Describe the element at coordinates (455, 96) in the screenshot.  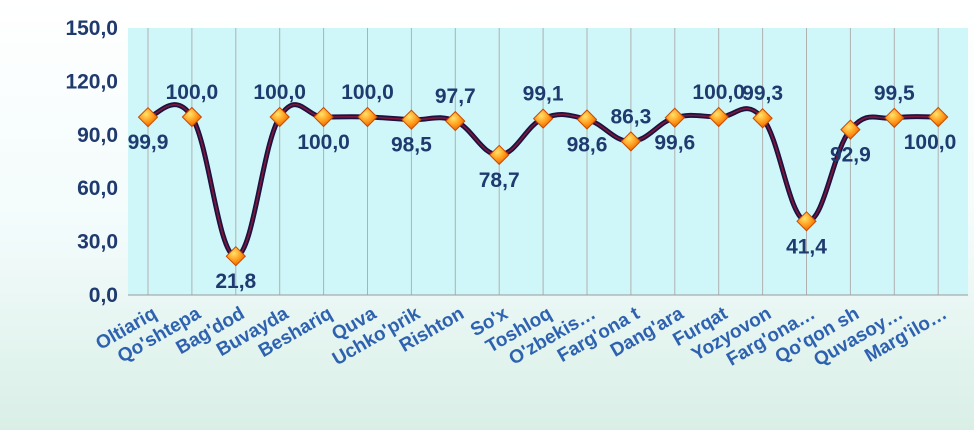
I see `data-label: 97,7` at that location.